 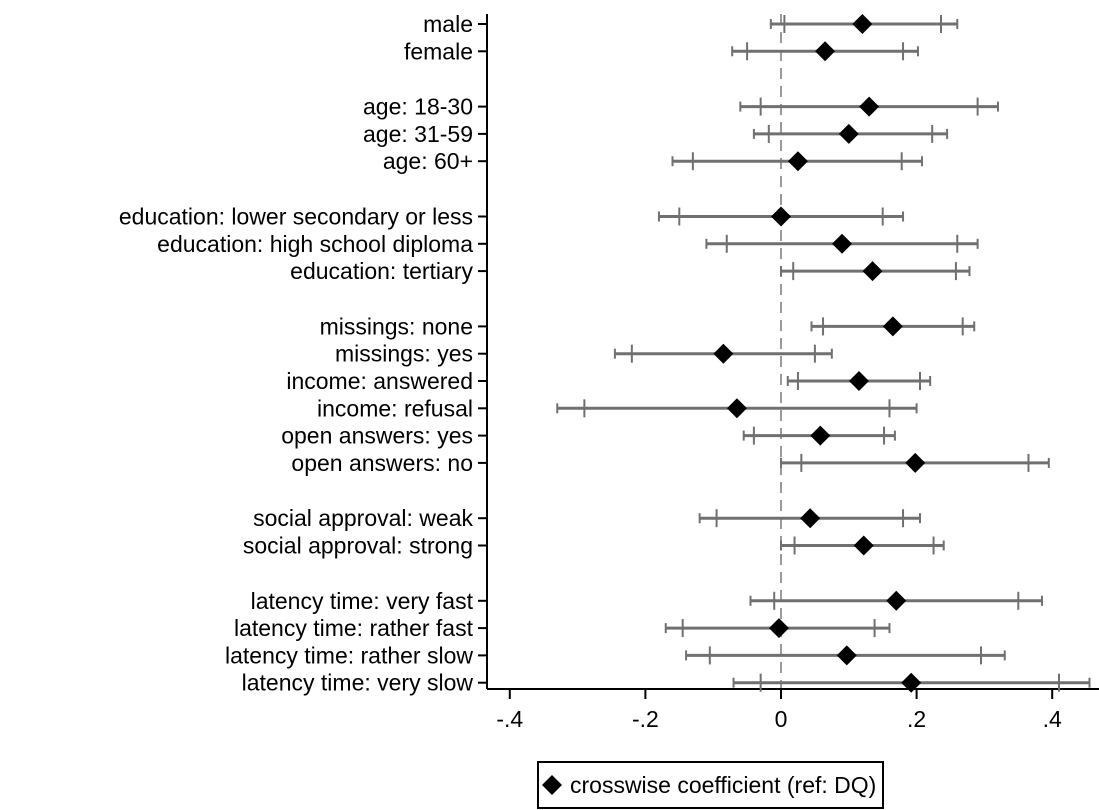 I want to click on x-tick-labels: -.4 -.2 0 .2 .4, so click(x=779, y=710).